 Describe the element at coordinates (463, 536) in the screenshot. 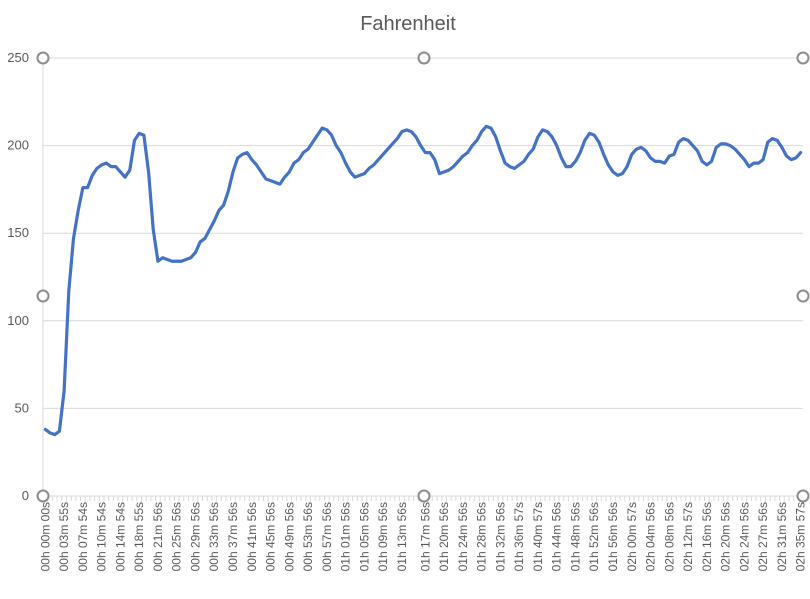

I see `x-tick-label: 01h 24m 56s` at that location.